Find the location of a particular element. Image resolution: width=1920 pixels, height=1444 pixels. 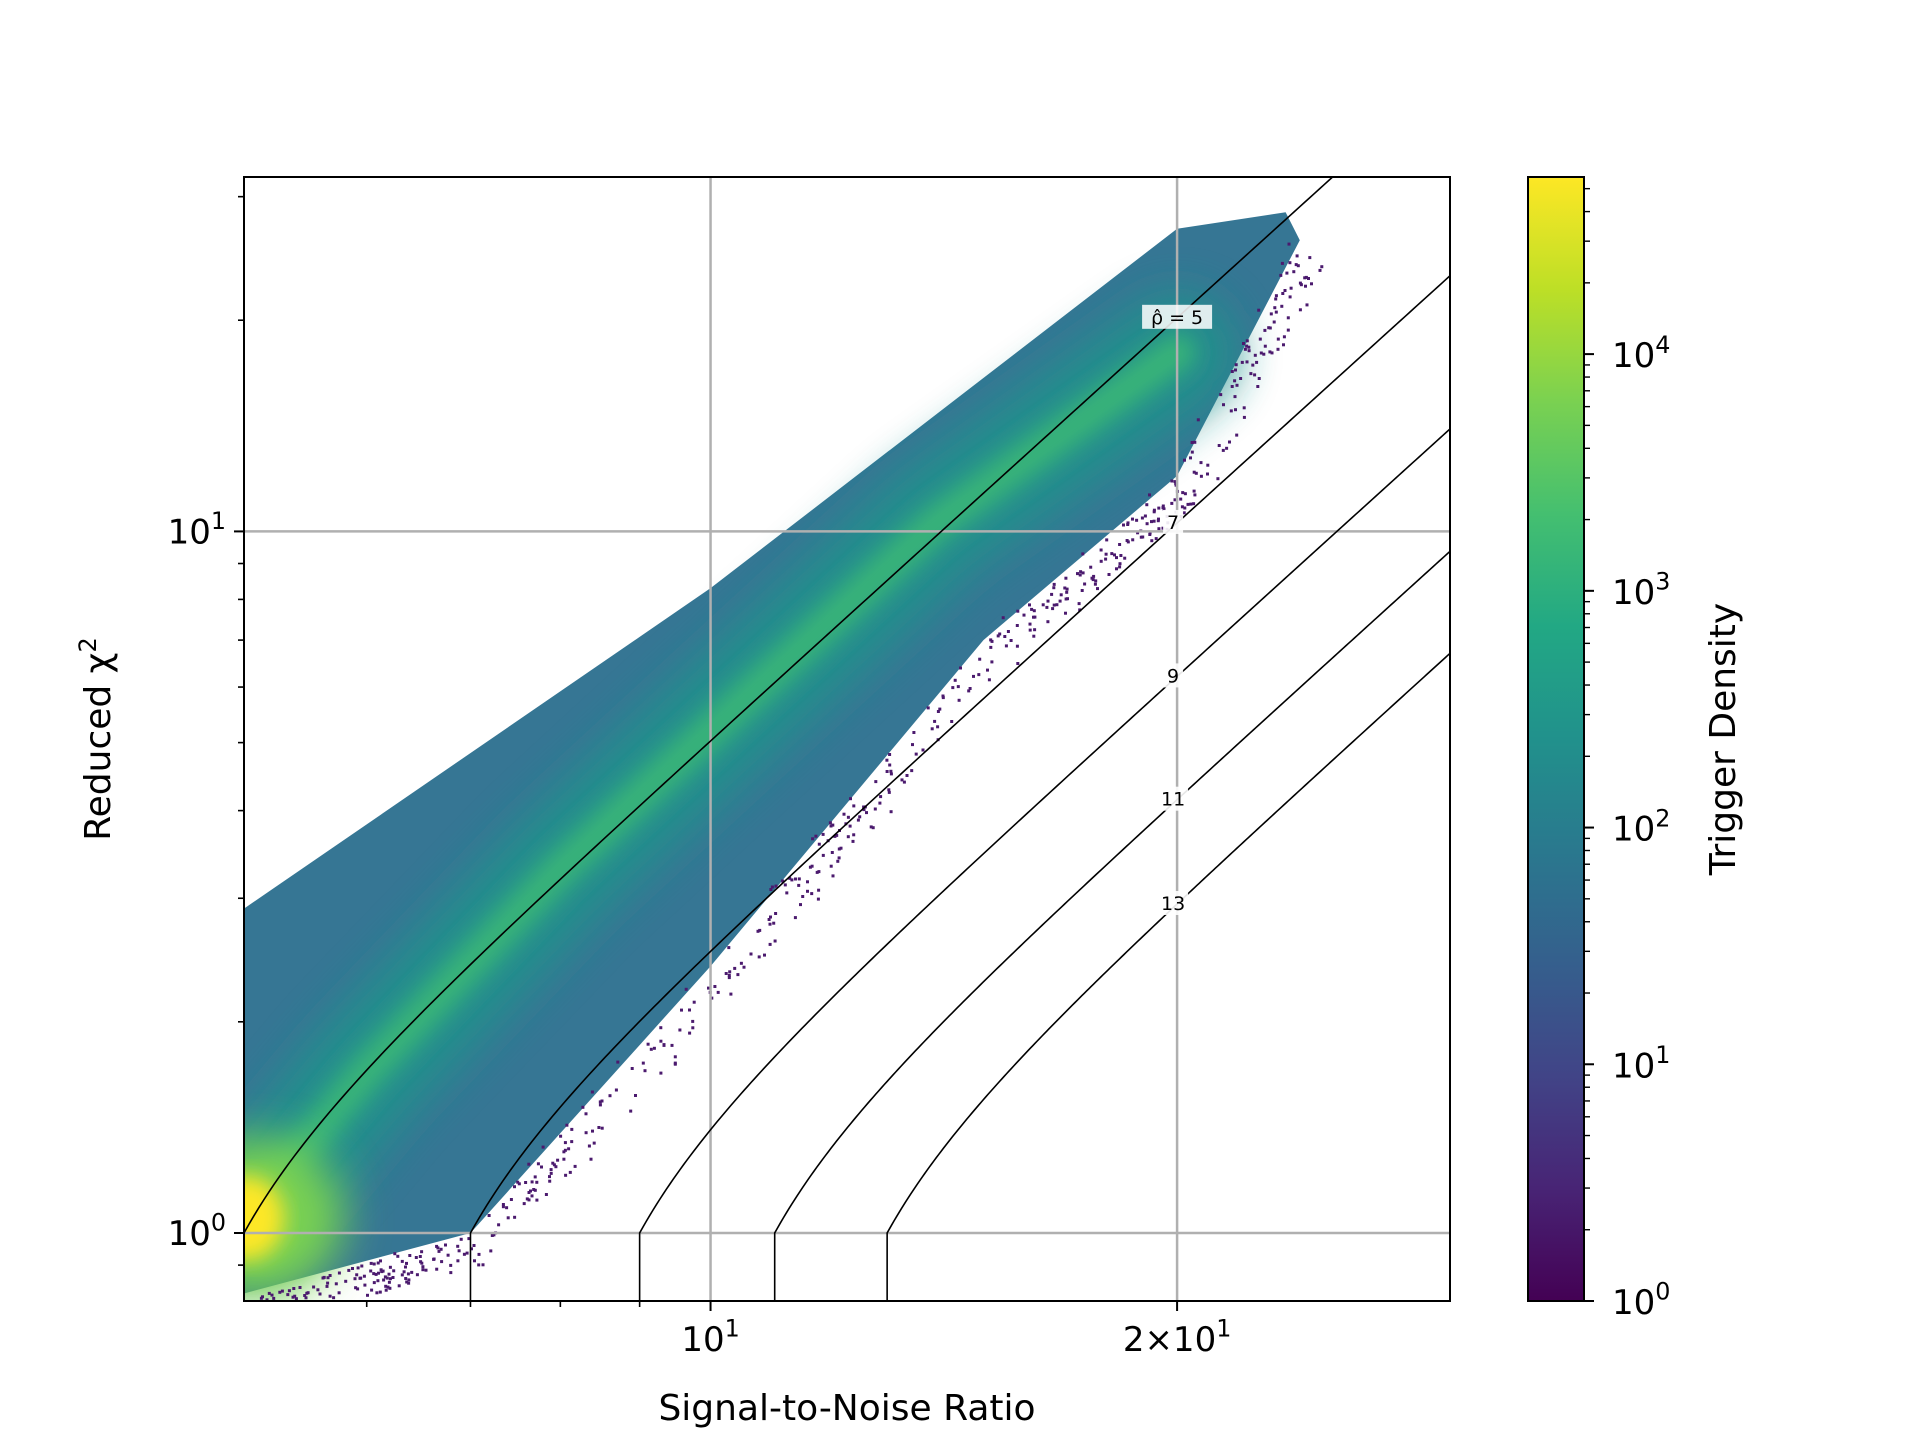

cb-tick-label: 10⁰ is located at coordinates (1641, 1300).